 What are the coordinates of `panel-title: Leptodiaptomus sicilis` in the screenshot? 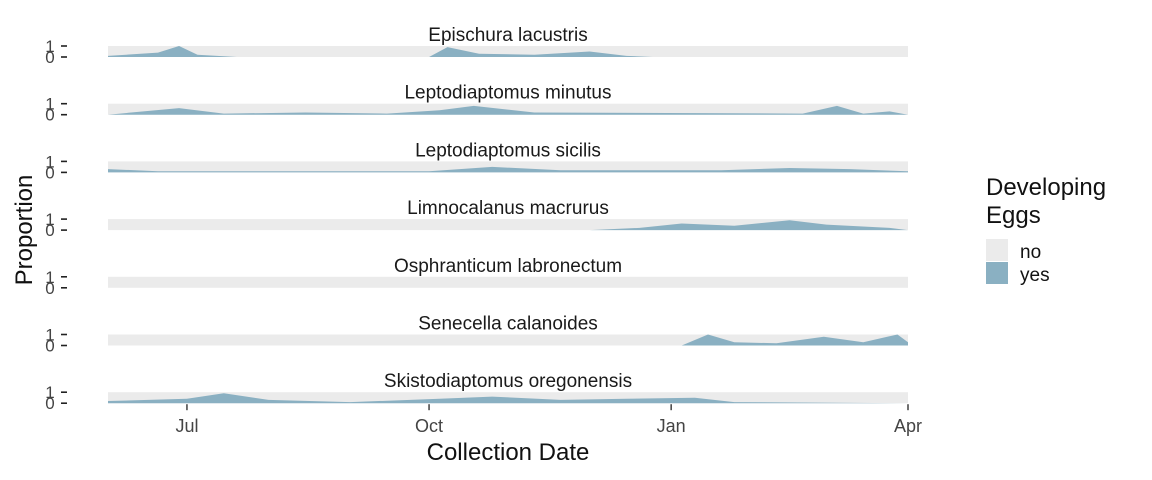 It's located at (508, 150).